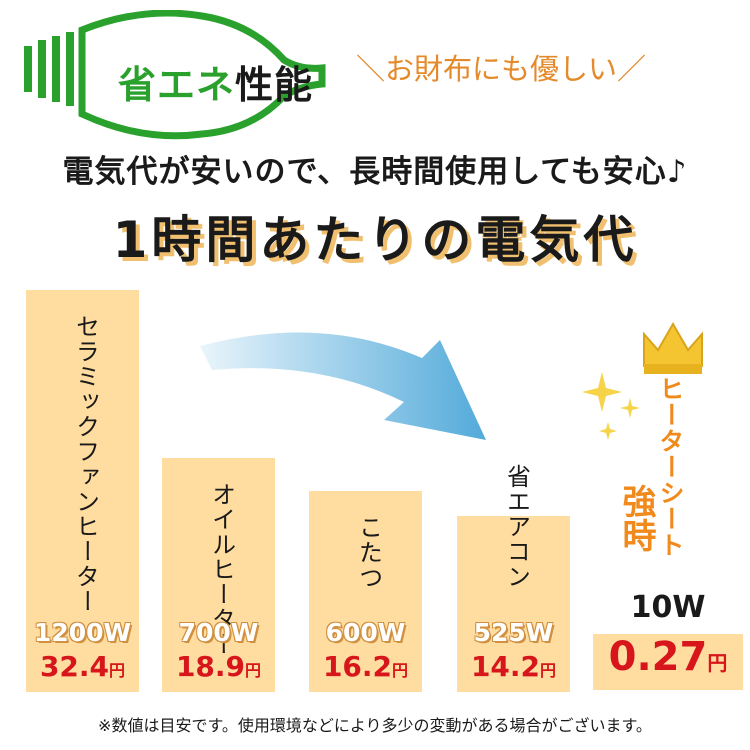 This screenshot has height=750, width=750. Describe the element at coordinates (218, 632) in the screenshot. I see `bar-watt-label: 700W` at that location.